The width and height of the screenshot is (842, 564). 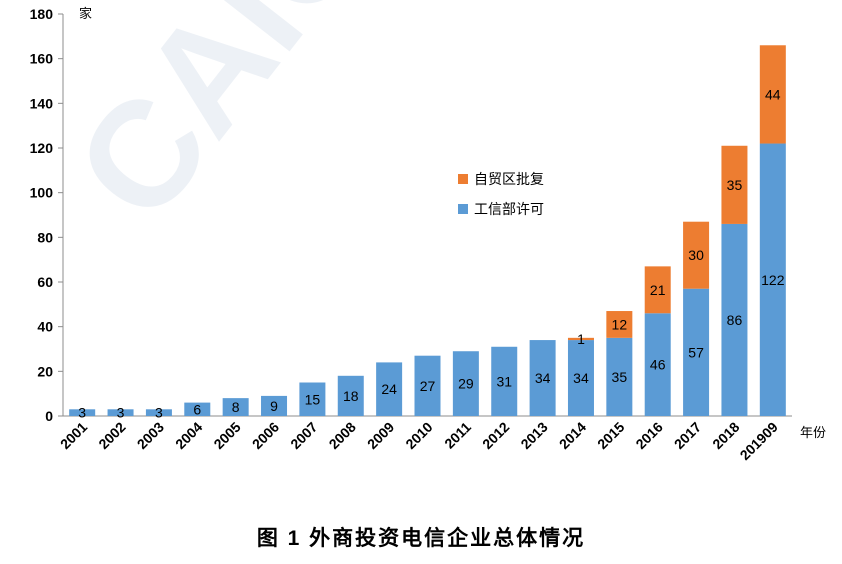 I want to click on data-label: 29, so click(x=466, y=384).